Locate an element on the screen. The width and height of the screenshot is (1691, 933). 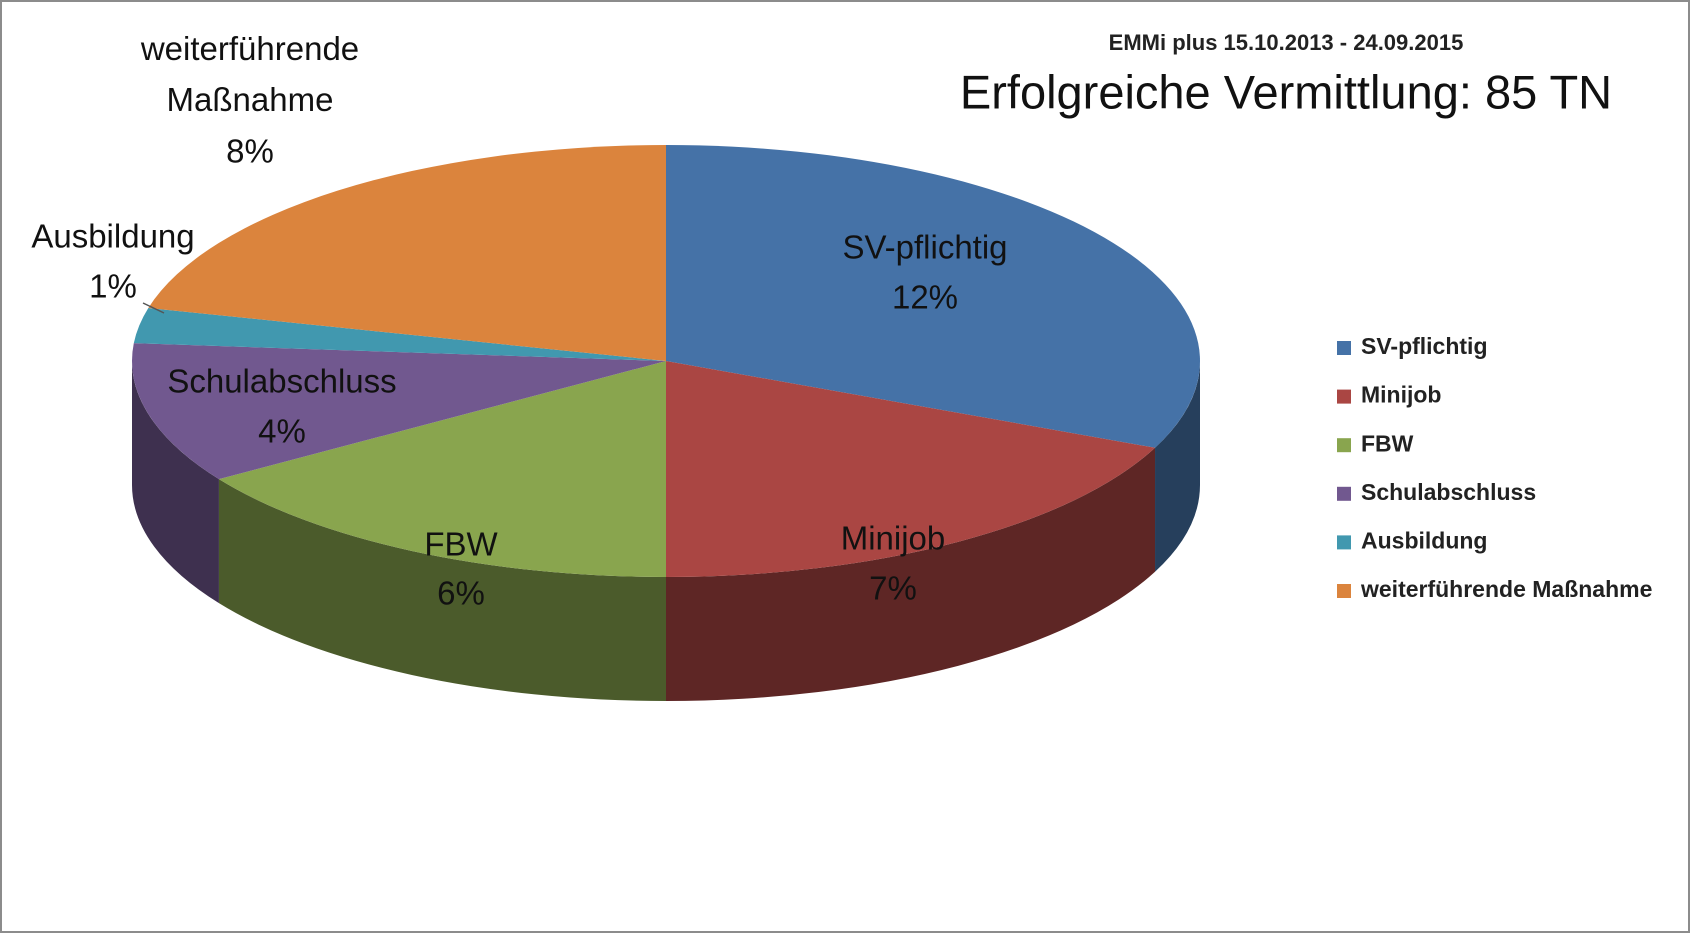
slice-label: Schulabschluss is located at coordinates (281, 381).